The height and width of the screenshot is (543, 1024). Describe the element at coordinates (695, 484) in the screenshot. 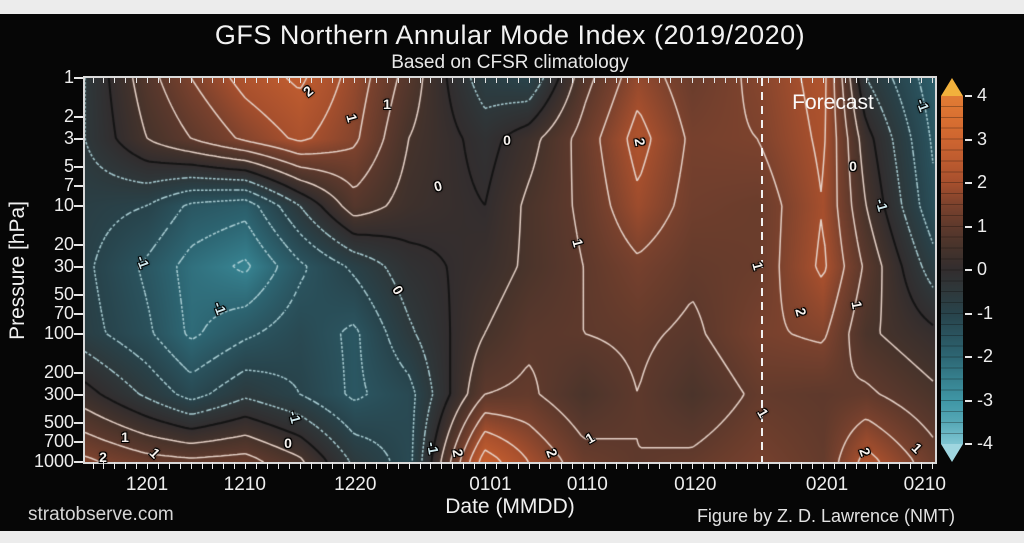

I see `x-tick-label: 0120` at that location.